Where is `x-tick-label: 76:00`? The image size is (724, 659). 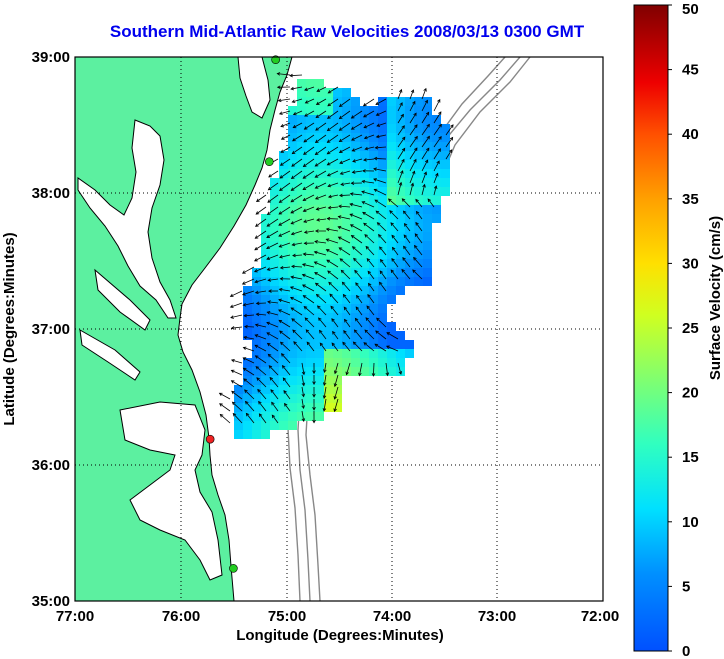
x-tick-label: 76:00 is located at coordinates (181, 616).